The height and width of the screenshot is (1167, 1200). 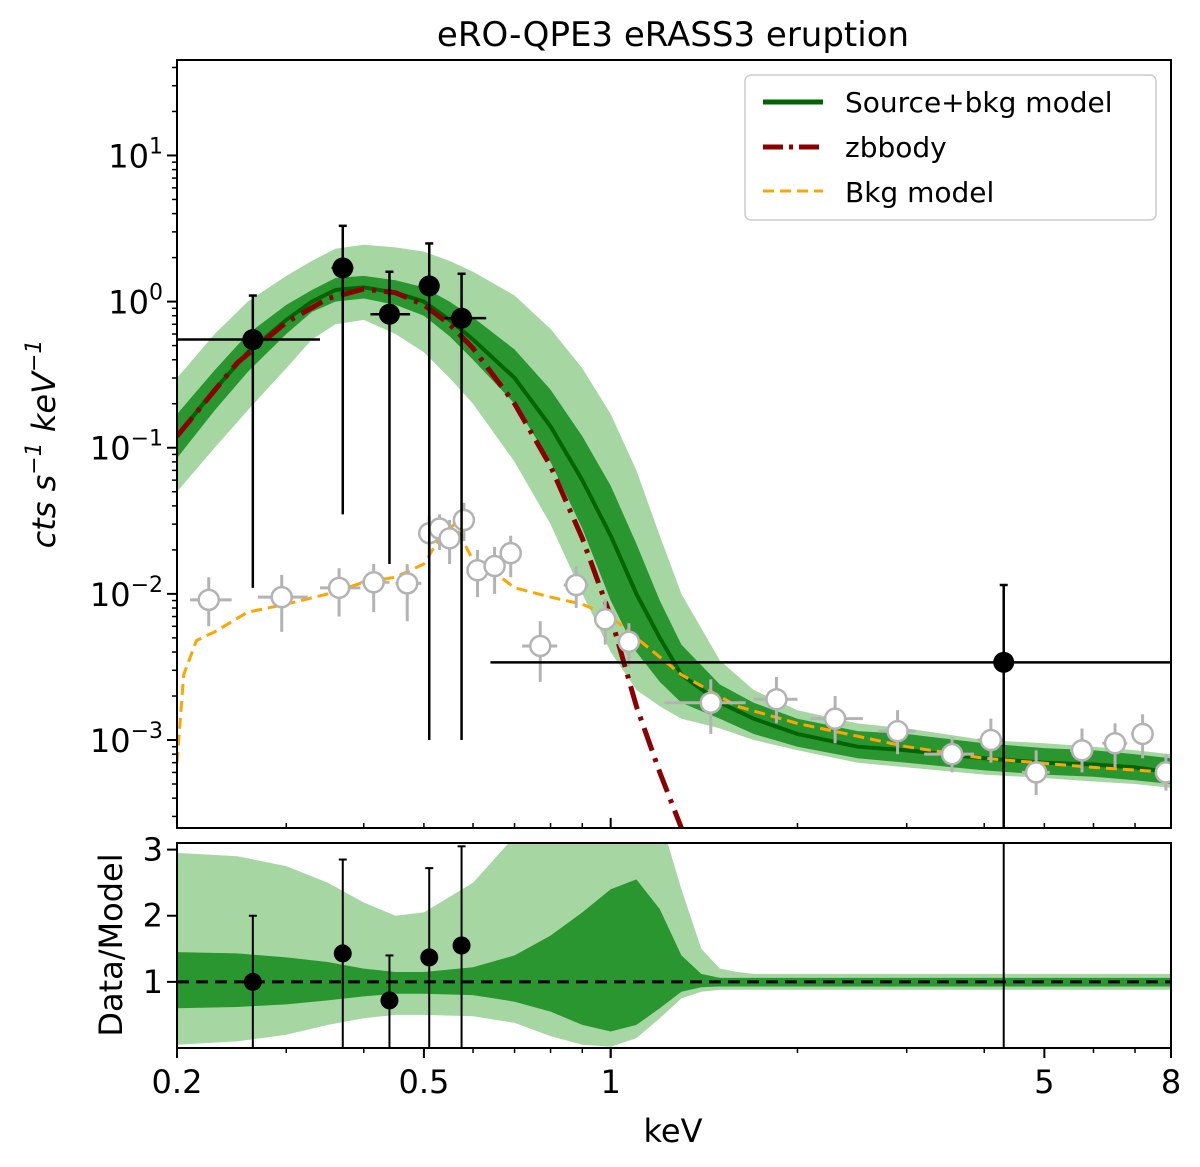 I want to click on ratio-outer-confidence-band, so click(x=674, y=945).